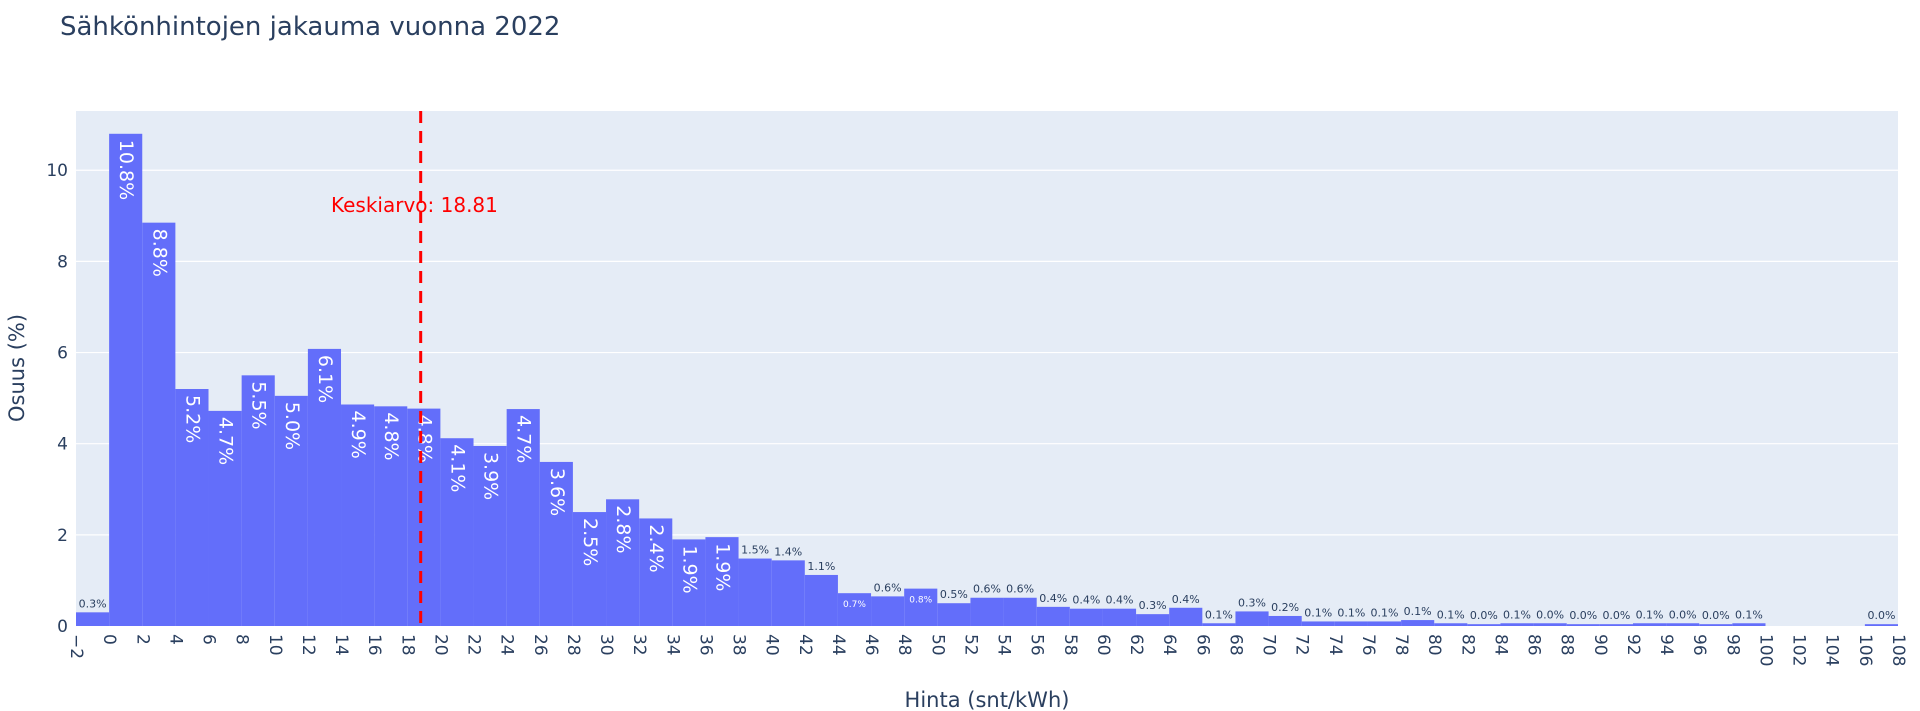  What do you see at coordinates (109, 639) in the screenshot?
I see `x-tick-label: 0` at bounding box center [109, 639].